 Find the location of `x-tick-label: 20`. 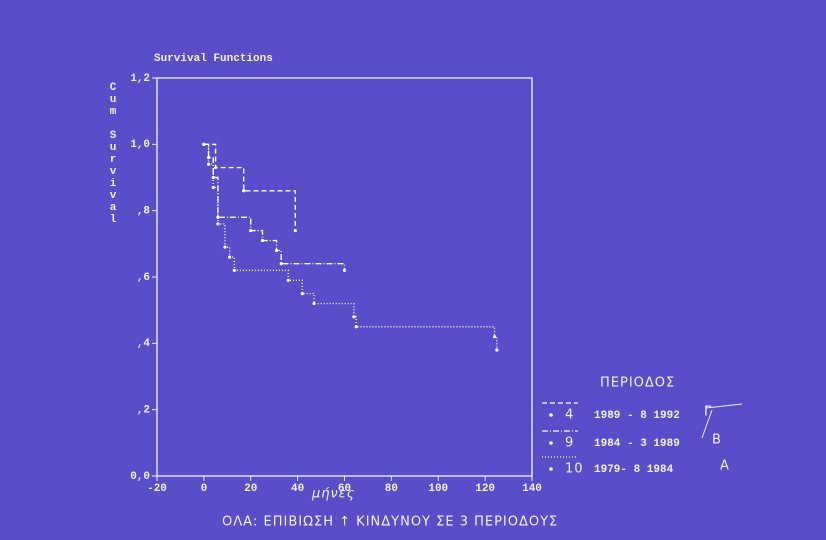

x-tick-label: 20 is located at coordinates (250, 489).